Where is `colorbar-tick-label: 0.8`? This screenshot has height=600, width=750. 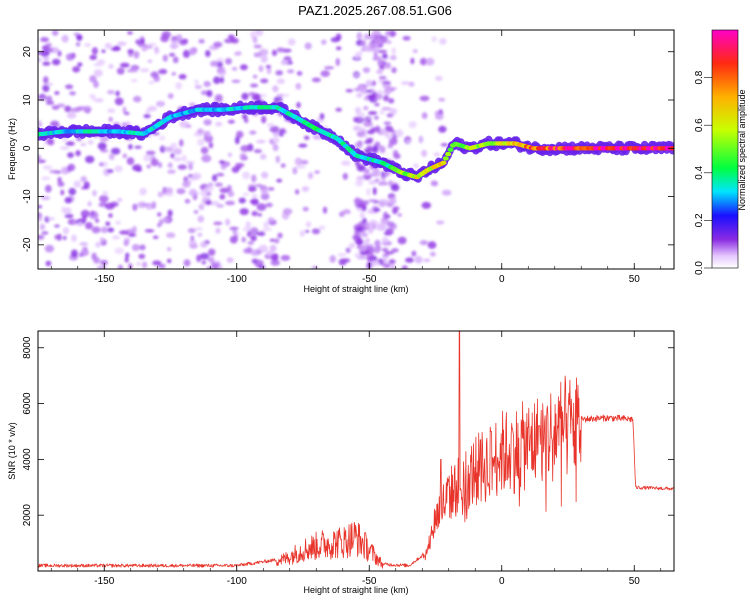 colorbar-tick-label: 0.8 is located at coordinates (699, 77).